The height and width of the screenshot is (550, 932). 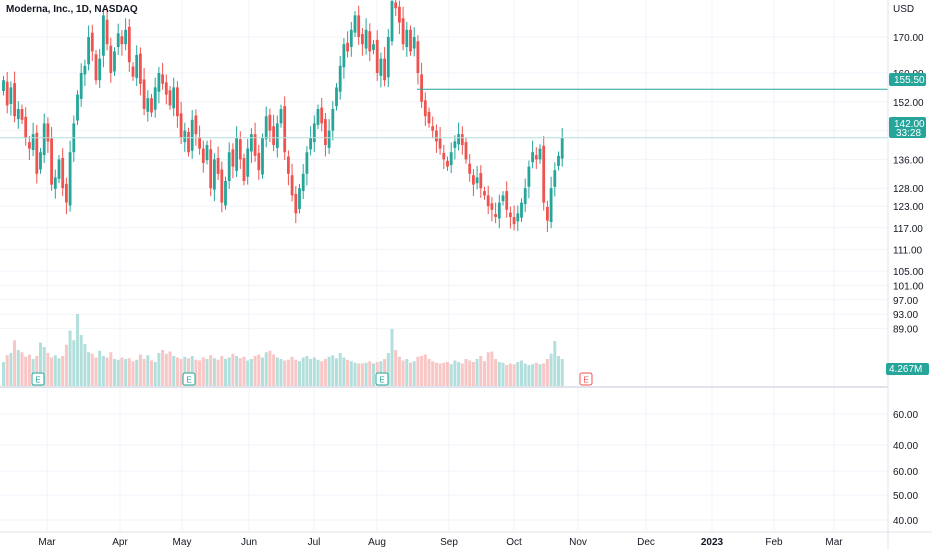 What do you see at coordinates (905, 521) in the screenshot?
I see `lower-pane-label: 40.00` at bounding box center [905, 521].